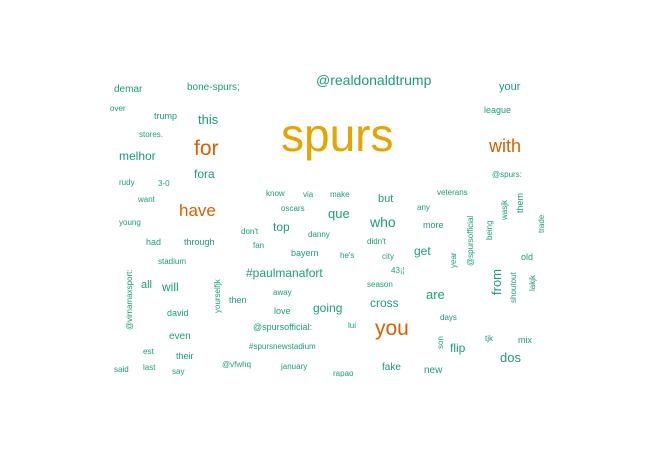 The image size is (646, 472). Describe the element at coordinates (388, 256) in the screenshot. I see `word-45: city` at that location.